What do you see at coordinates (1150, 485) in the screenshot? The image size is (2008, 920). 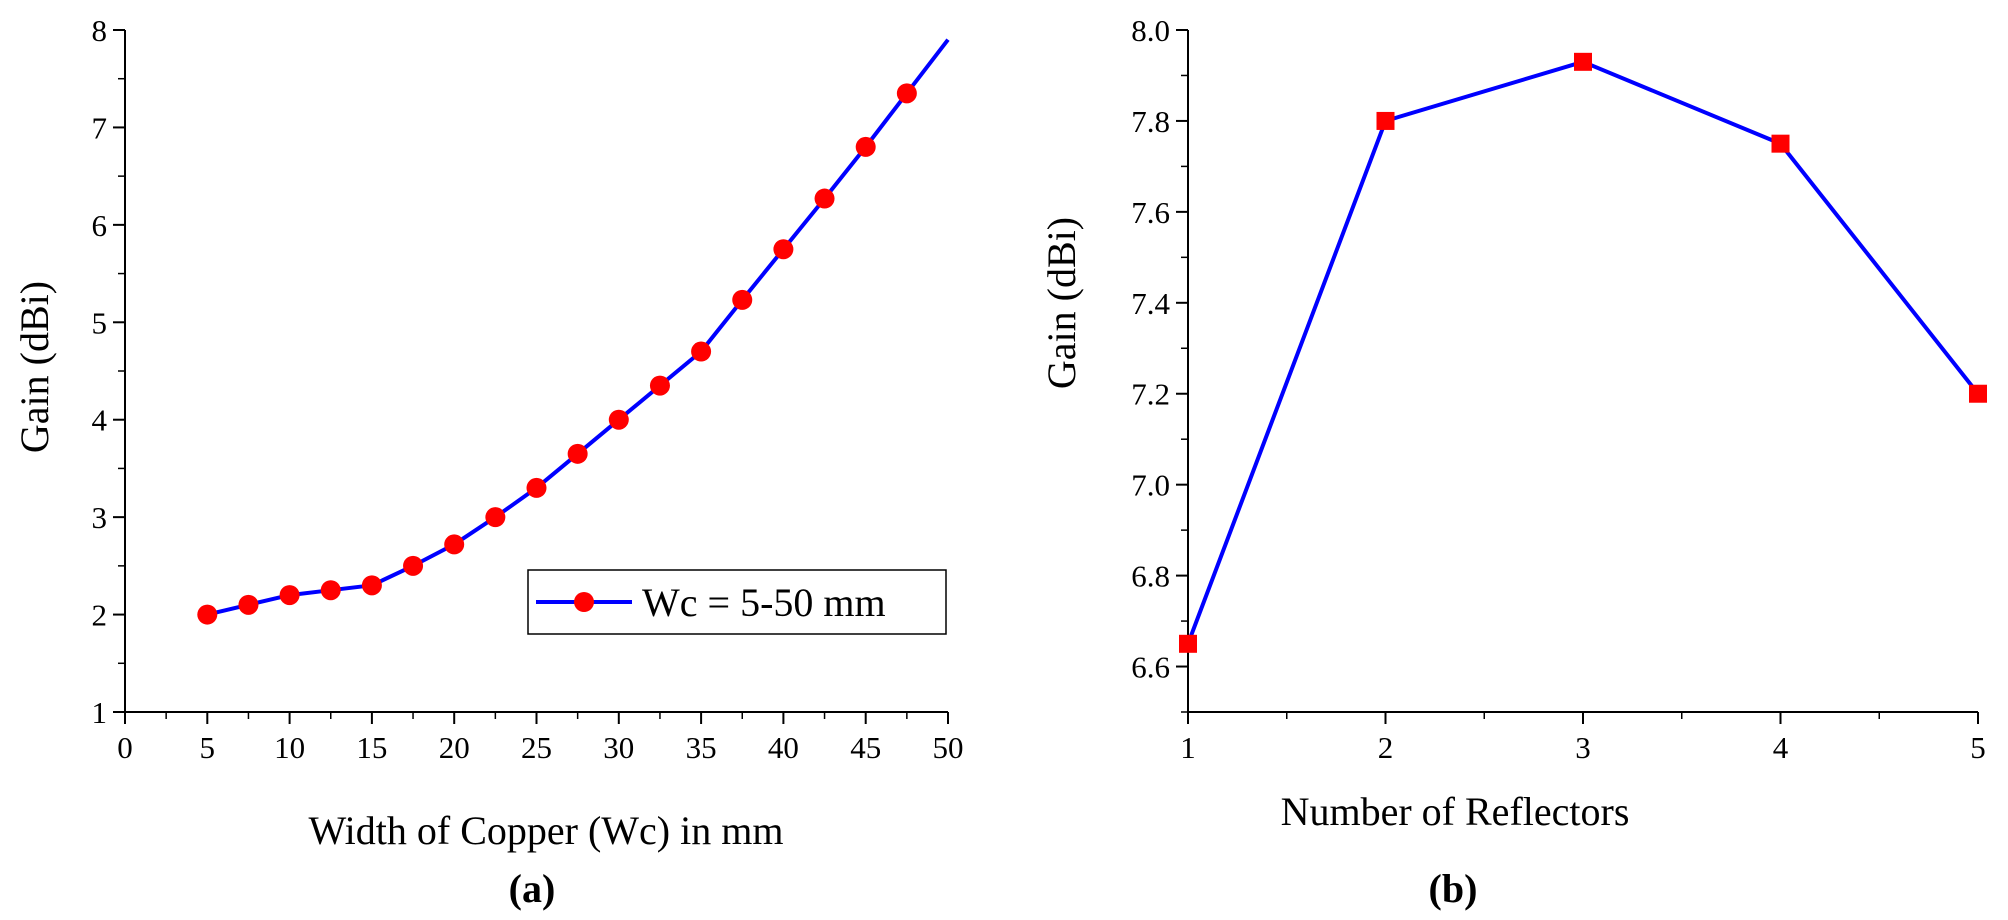 I see `chart-b-y-tick-label: 7.0` at bounding box center [1150, 485].